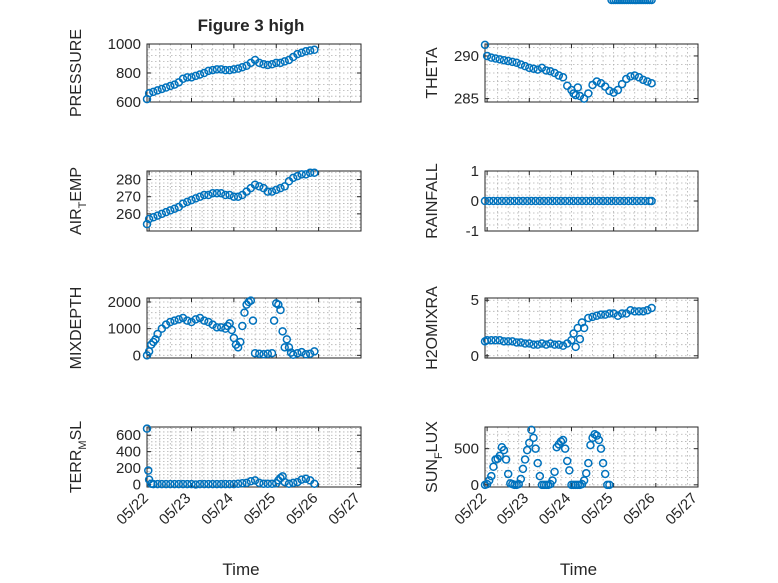 The image size is (778, 583). What do you see at coordinates (78, 457) in the screenshot?
I see `y-axis-label: TERRMSL` at bounding box center [78, 457].